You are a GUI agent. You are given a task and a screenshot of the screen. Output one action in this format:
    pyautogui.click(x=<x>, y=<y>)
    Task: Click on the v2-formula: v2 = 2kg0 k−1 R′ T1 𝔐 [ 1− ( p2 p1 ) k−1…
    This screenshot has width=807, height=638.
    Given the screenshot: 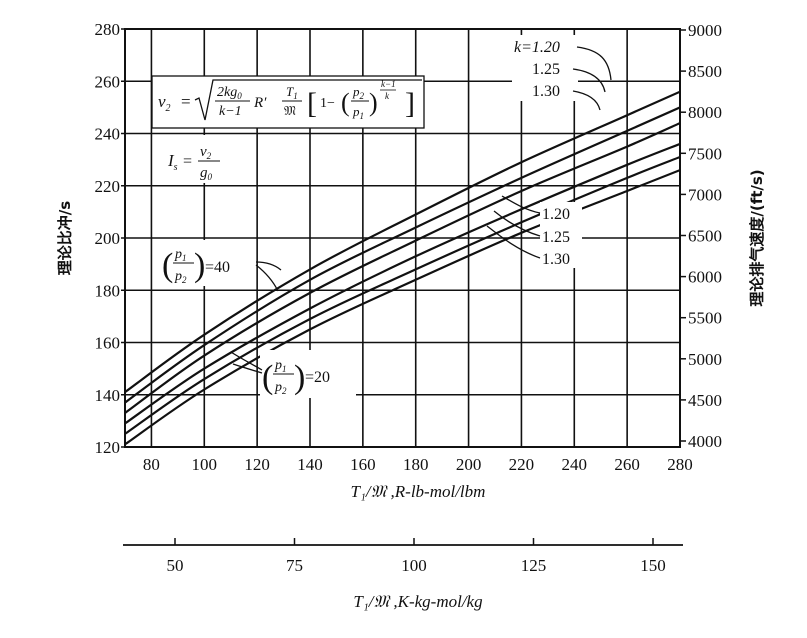 What is the action you would take?
    pyautogui.click(x=288, y=102)
    